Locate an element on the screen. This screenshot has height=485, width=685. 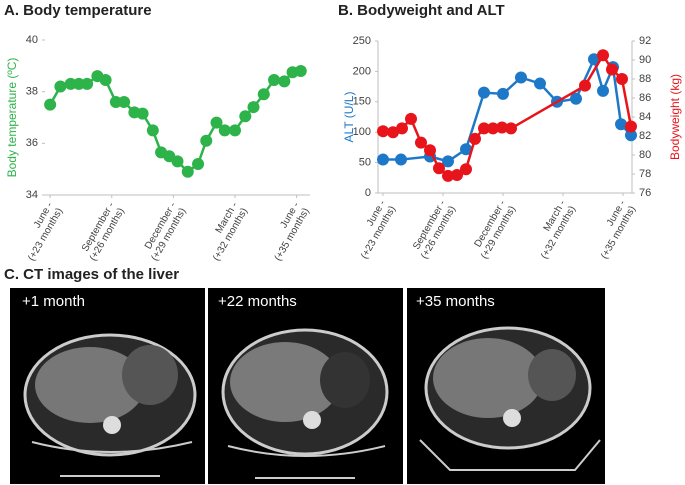
ct-label: +35 months is located at coordinates (455, 301).